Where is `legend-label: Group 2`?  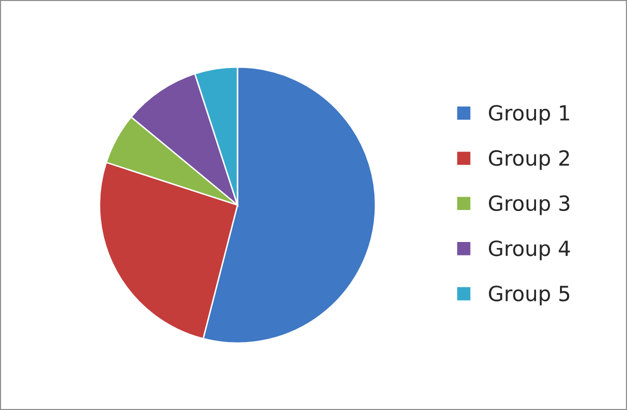 legend-label: Group 2 is located at coordinates (528, 160).